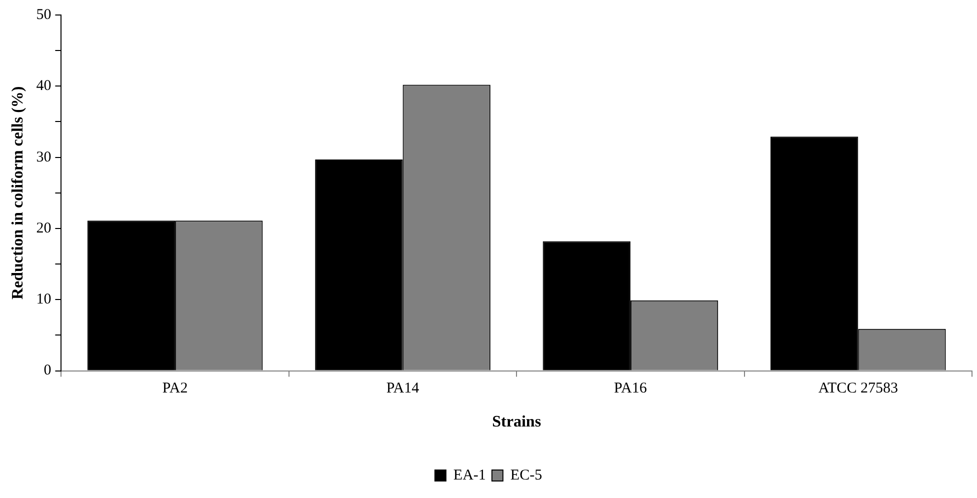 Image resolution: width=977 pixels, height=498 pixels. Describe the element at coordinates (175, 388) in the screenshot. I see `x-tick-label: PA2` at that location.